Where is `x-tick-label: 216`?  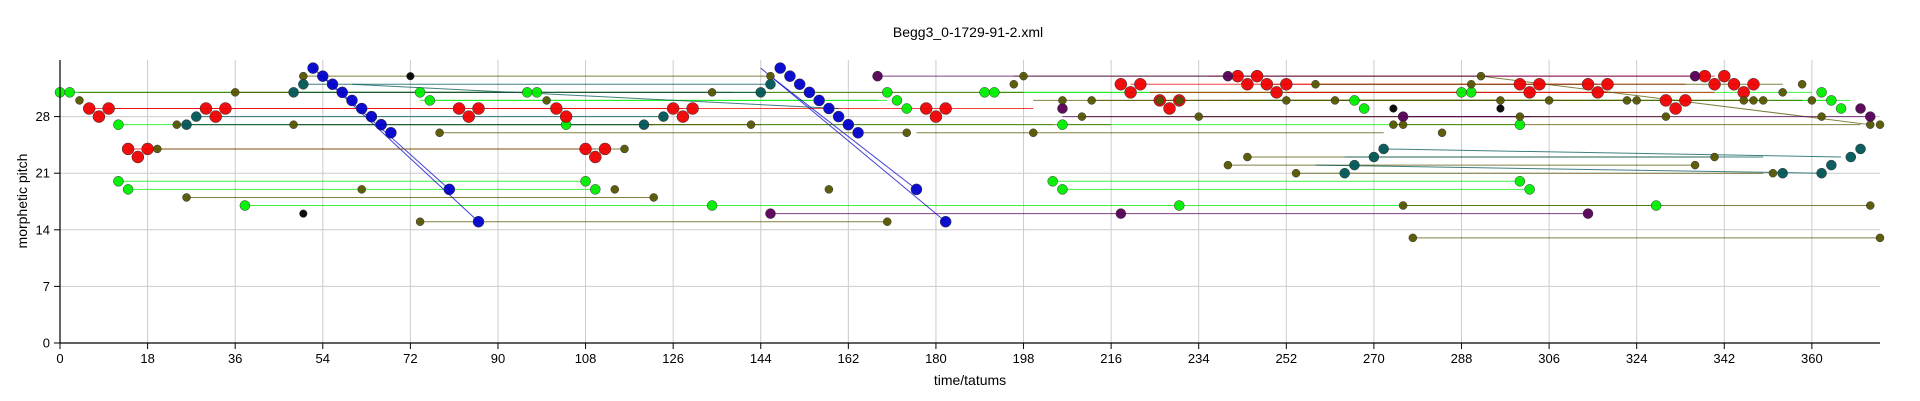 x-tick-label: 216 is located at coordinates (1111, 358).